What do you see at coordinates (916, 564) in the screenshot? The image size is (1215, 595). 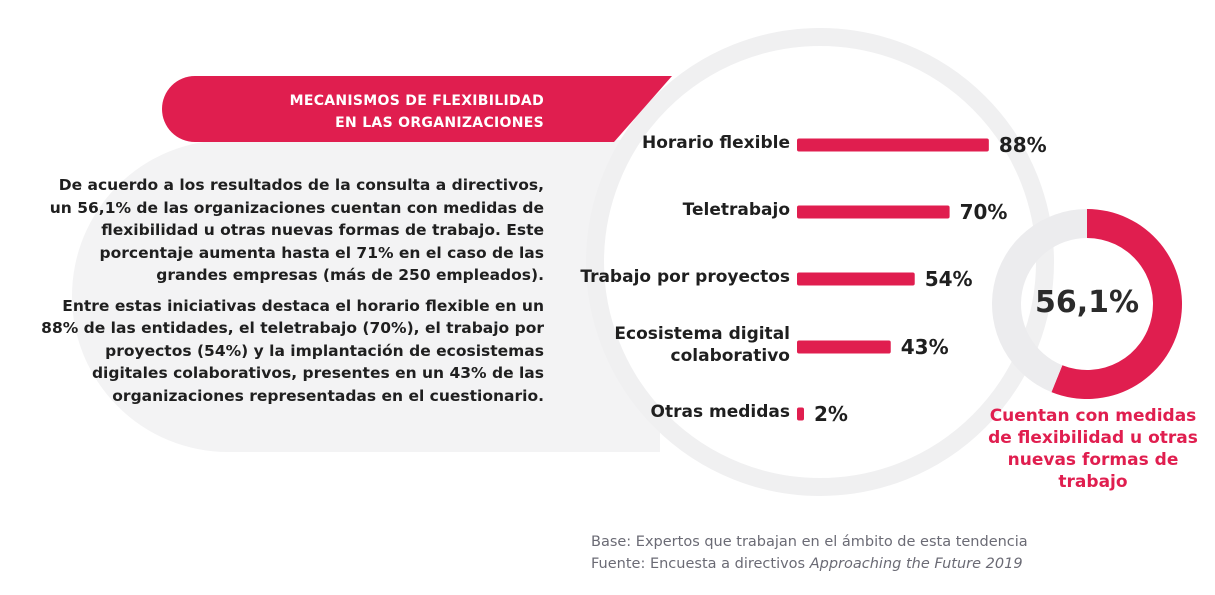 I see `footnote-source-title: Approaching the Future 2019` at bounding box center [916, 564].